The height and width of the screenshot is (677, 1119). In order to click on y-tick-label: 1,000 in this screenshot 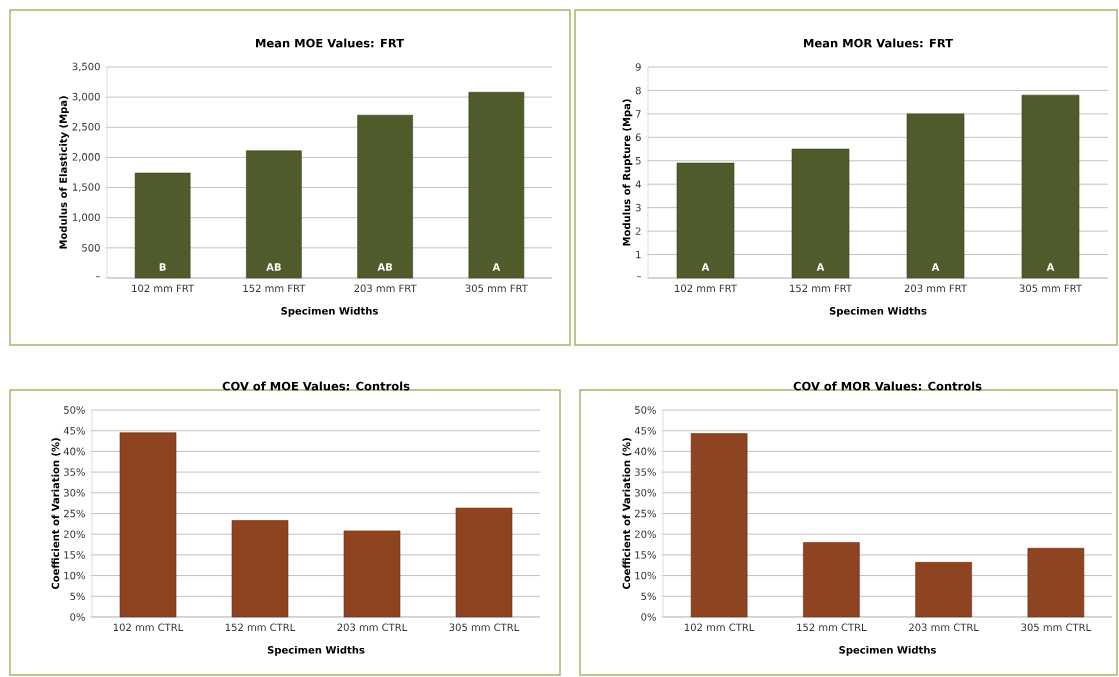, I will do `click(86, 217)`.